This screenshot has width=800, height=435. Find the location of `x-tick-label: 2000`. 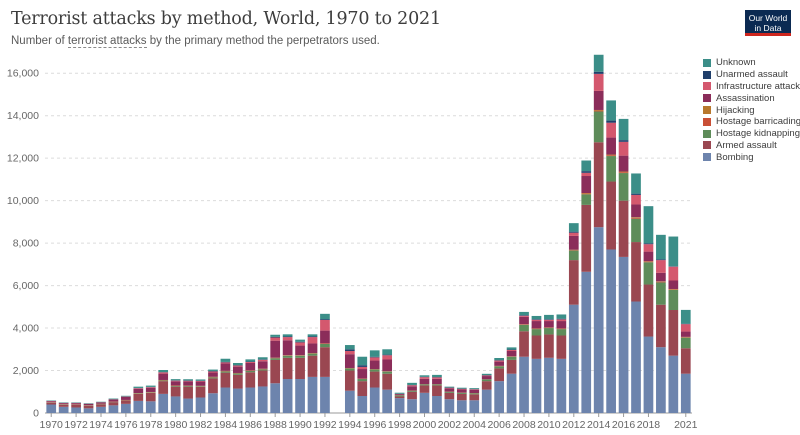

x-tick-label: 2000 is located at coordinates (425, 425).